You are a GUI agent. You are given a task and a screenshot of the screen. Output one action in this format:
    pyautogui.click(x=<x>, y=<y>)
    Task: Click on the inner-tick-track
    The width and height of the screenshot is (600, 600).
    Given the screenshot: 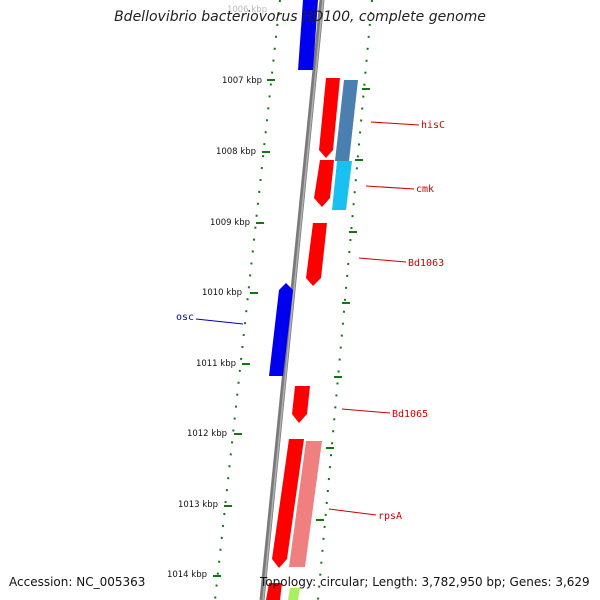 What is the action you would take?
    pyautogui.click(x=247, y=300)
    